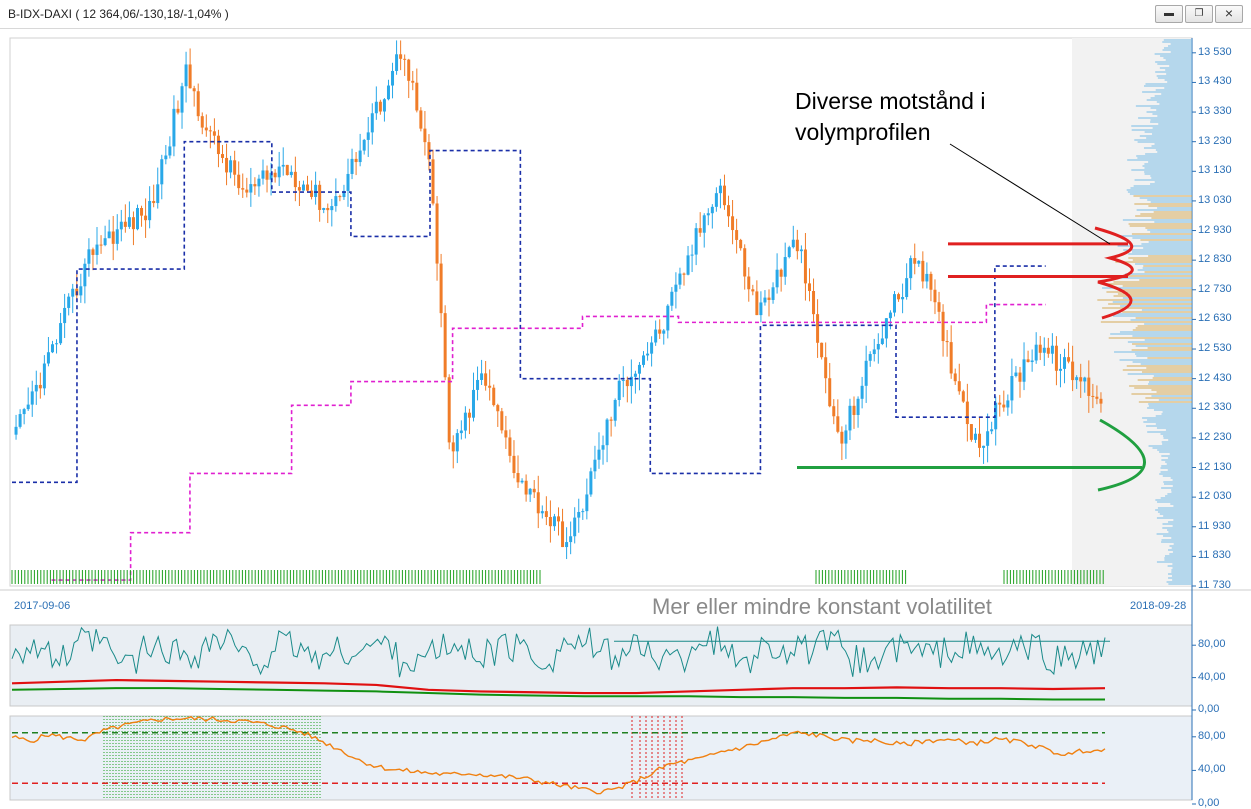 This screenshot has width=1251, height=809. I want to click on volatility-annotation: Mer eller mindre konstant volatilitet, so click(822, 606).